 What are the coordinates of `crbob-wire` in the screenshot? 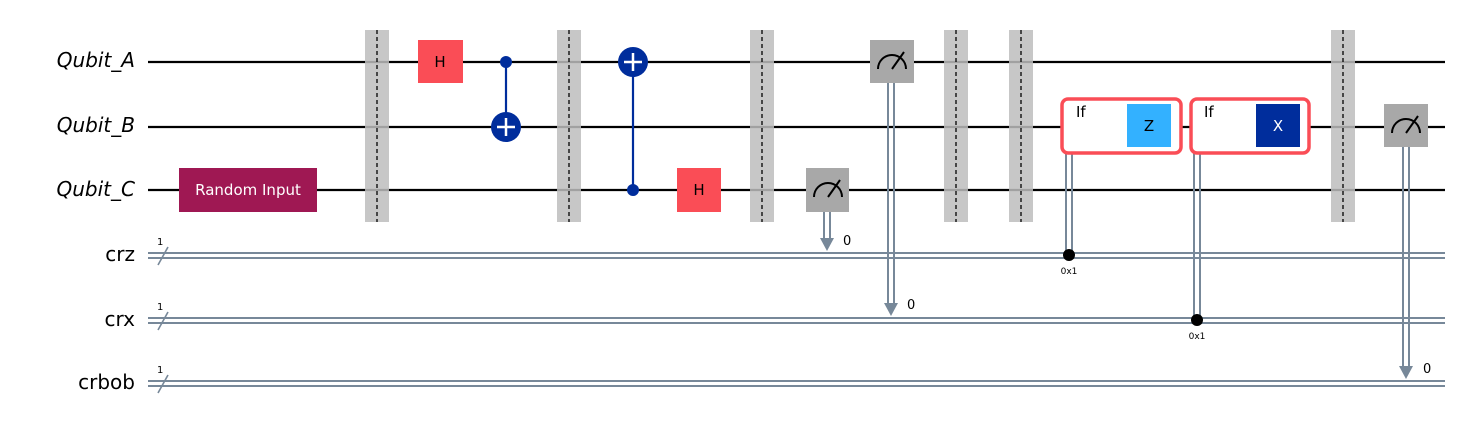 It's located at (796, 383).